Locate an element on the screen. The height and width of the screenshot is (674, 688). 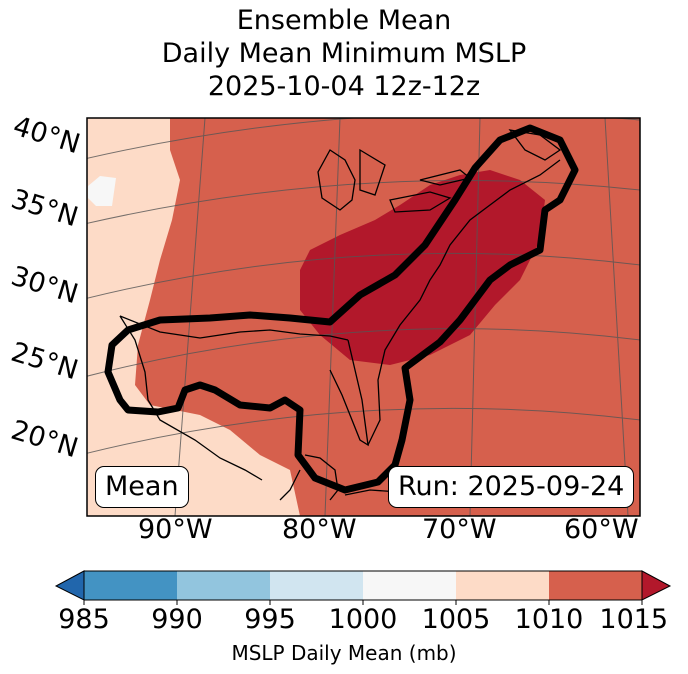
colorbar-label: MSLP Daily Mean (mb) is located at coordinates (344, 653).